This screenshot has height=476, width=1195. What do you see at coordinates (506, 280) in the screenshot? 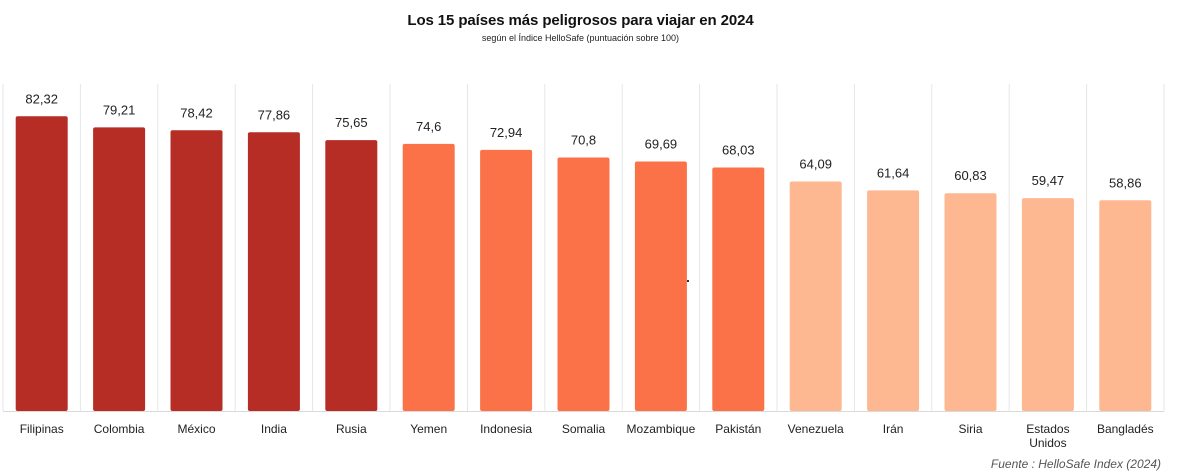
I see `bar-indonesia` at bounding box center [506, 280].